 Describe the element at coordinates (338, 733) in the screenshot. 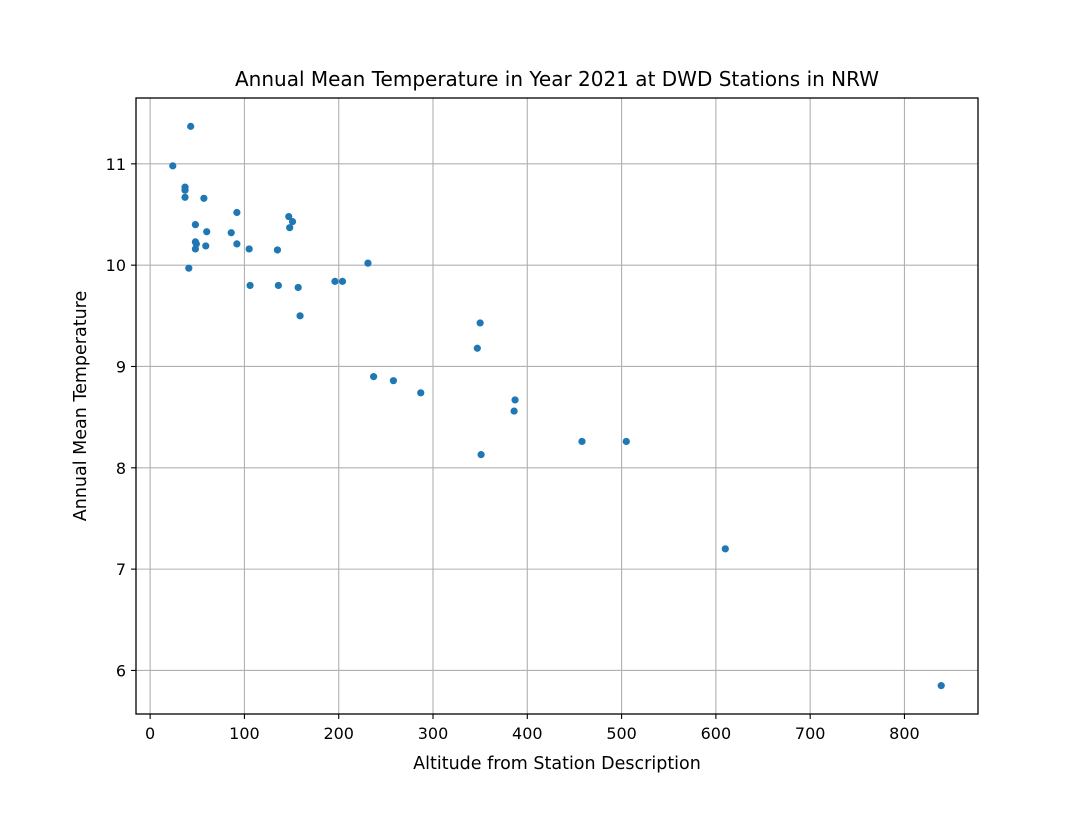

I see `x-tick-label: 200` at that location.